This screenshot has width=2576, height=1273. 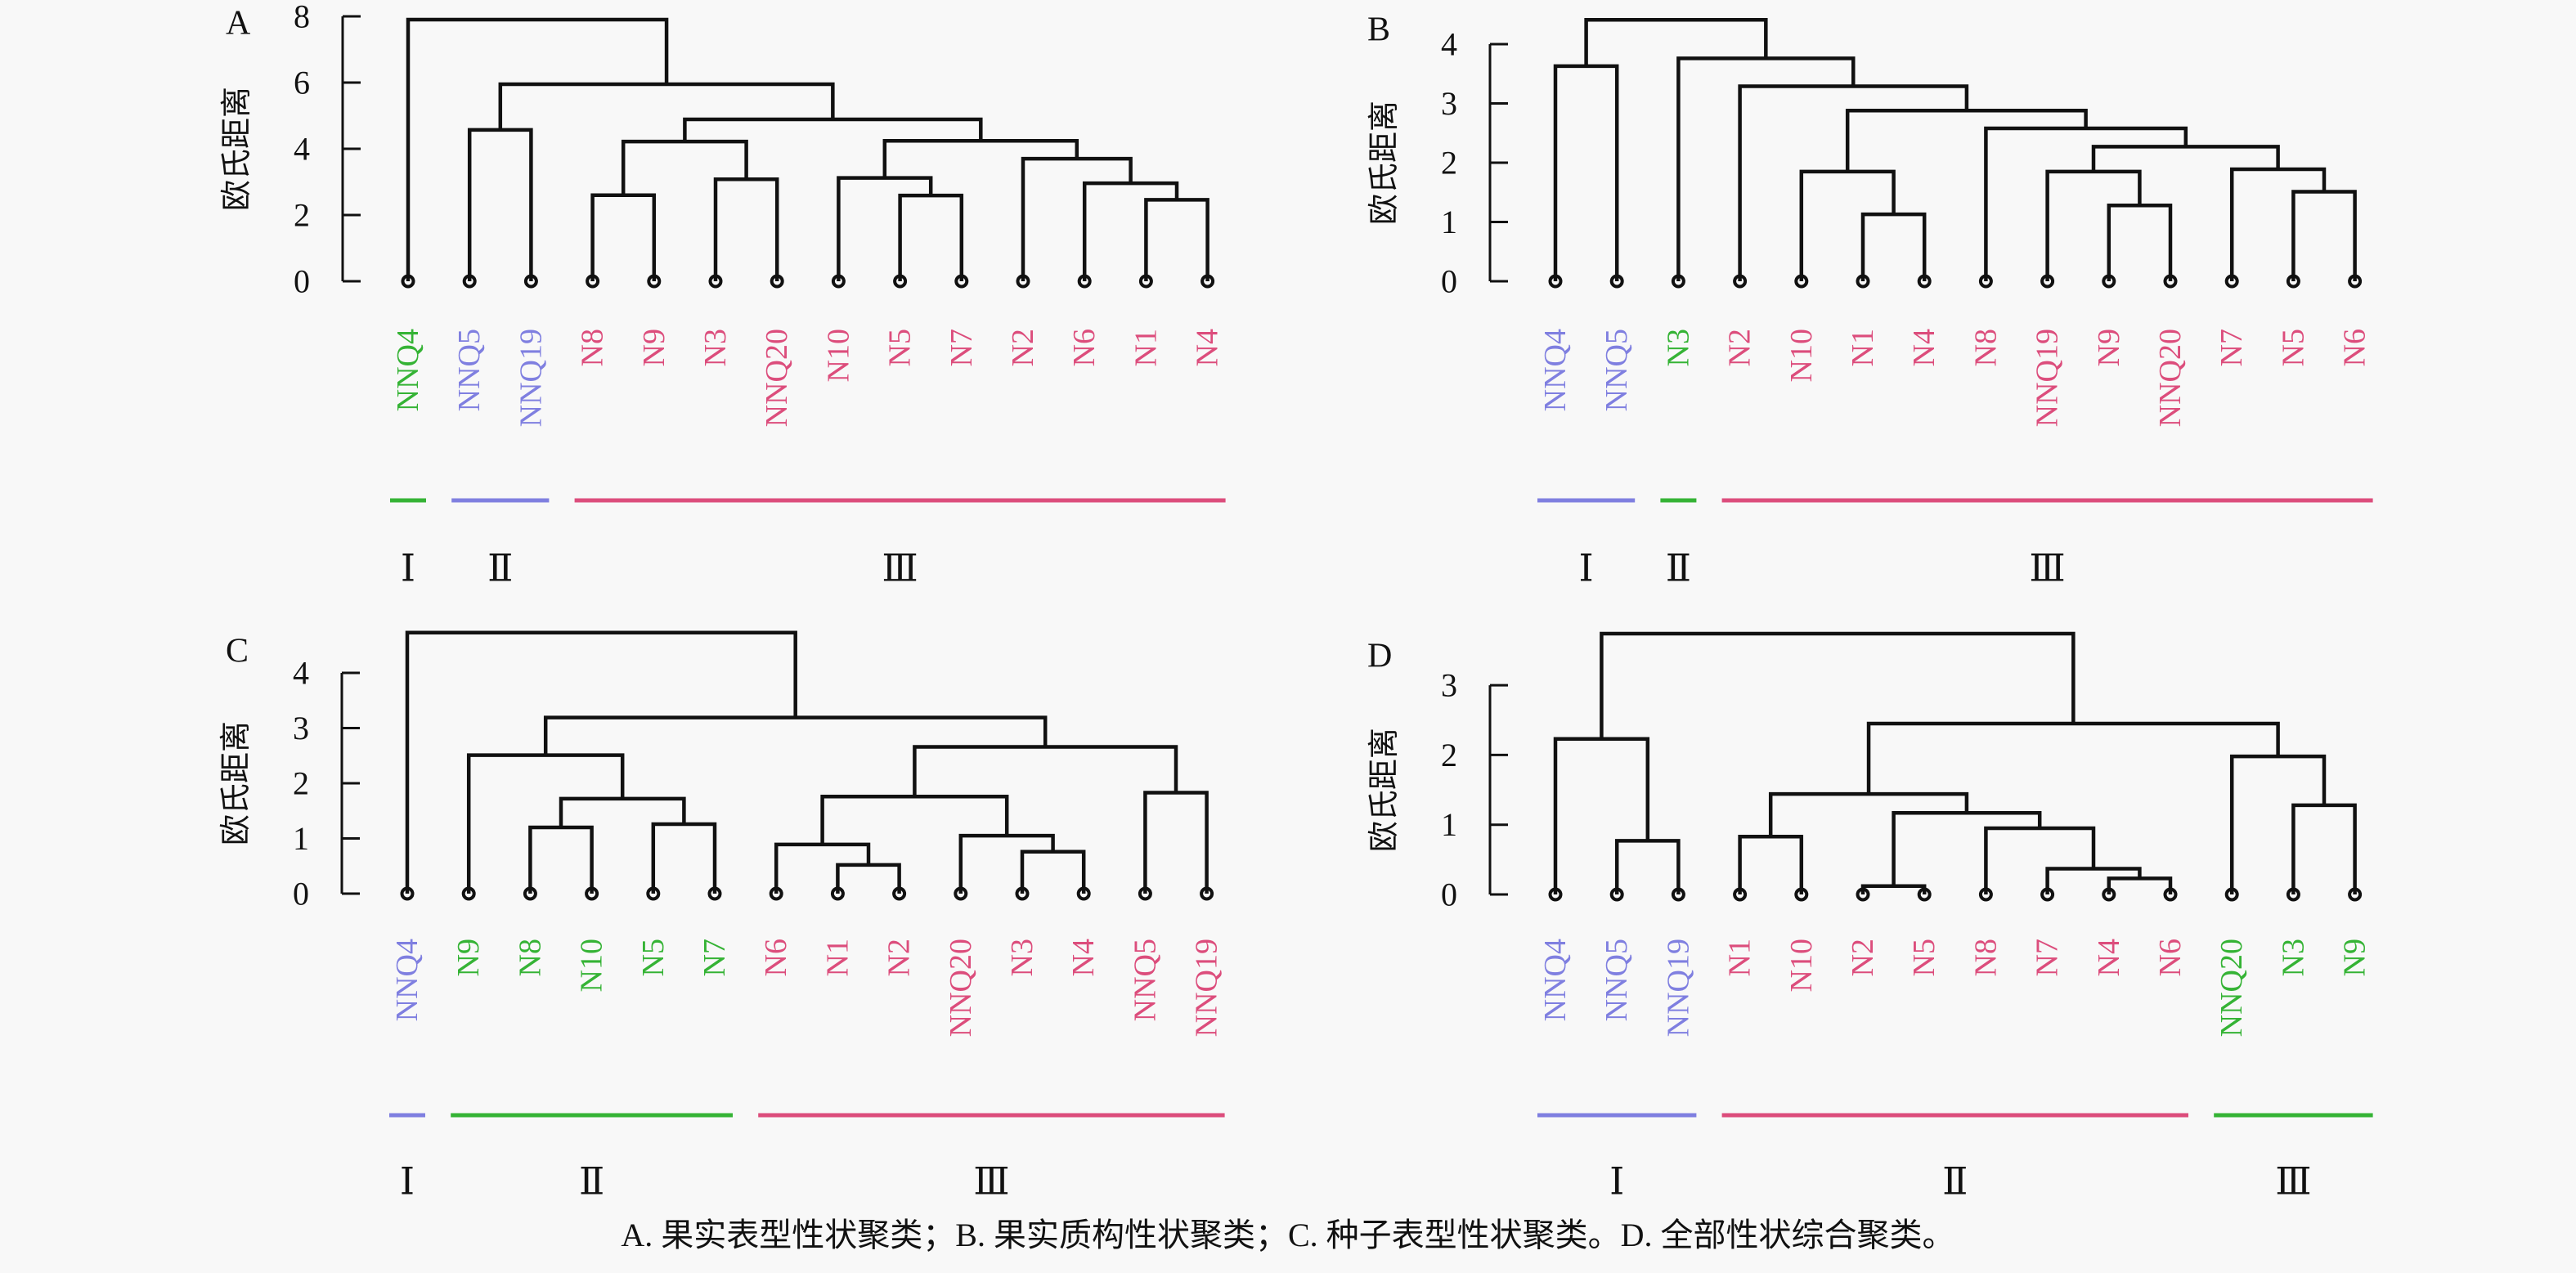 I want to click on y-tick-label: 3, so click(x=1449, y=103).